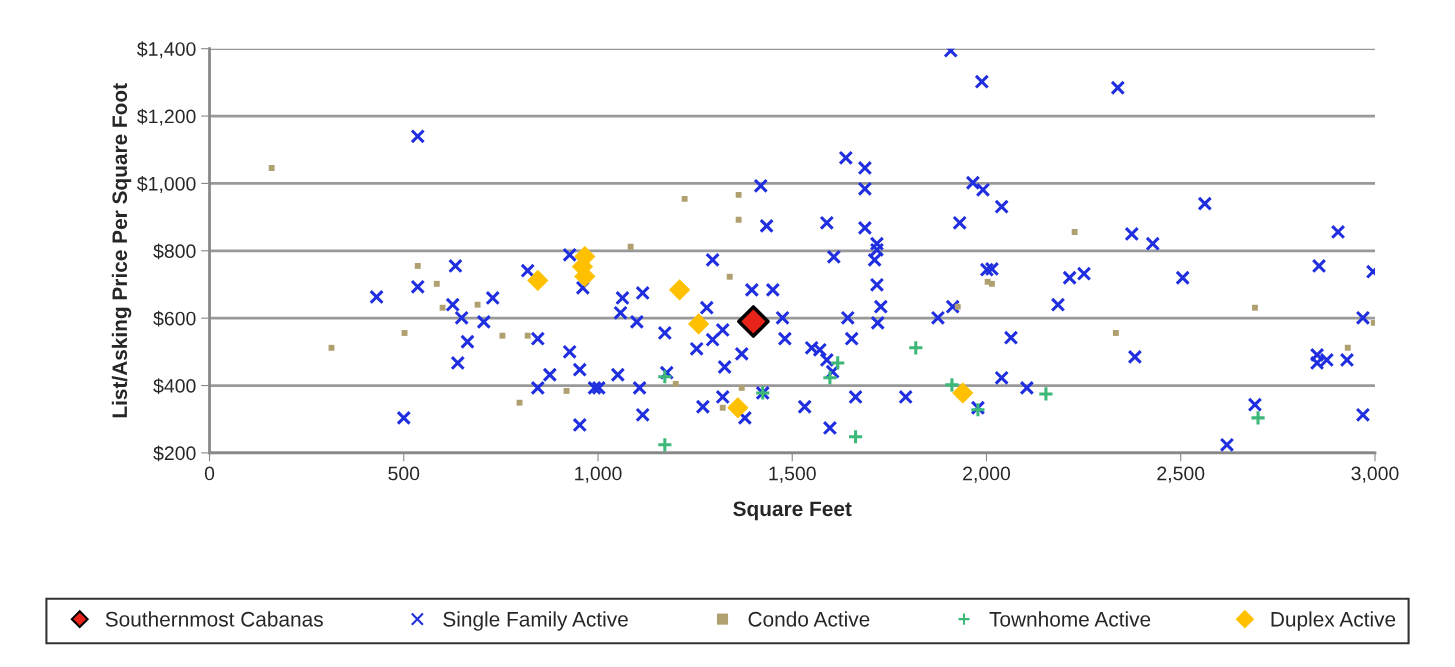 The width and height of the screenshot is (1455, 667). I want to click on x-tick-label: 2,000, so click(987, 474).